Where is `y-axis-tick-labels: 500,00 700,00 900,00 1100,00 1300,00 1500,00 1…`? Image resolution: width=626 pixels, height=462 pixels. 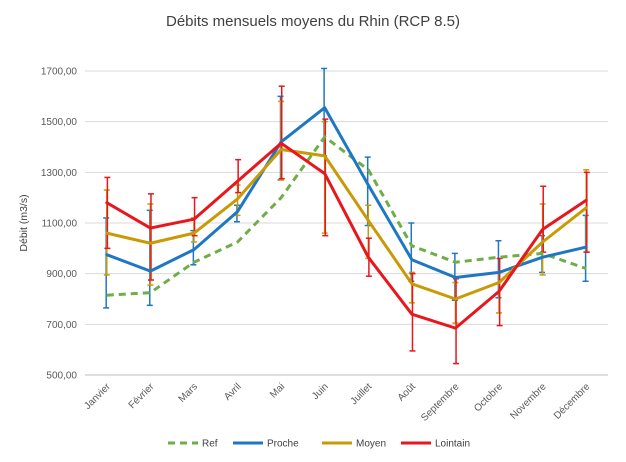 y-axis-tick-labels: 500,00 700,00 900,00 1100,00 1300,00 1500,00 1… is located at coordinates (59, 224).